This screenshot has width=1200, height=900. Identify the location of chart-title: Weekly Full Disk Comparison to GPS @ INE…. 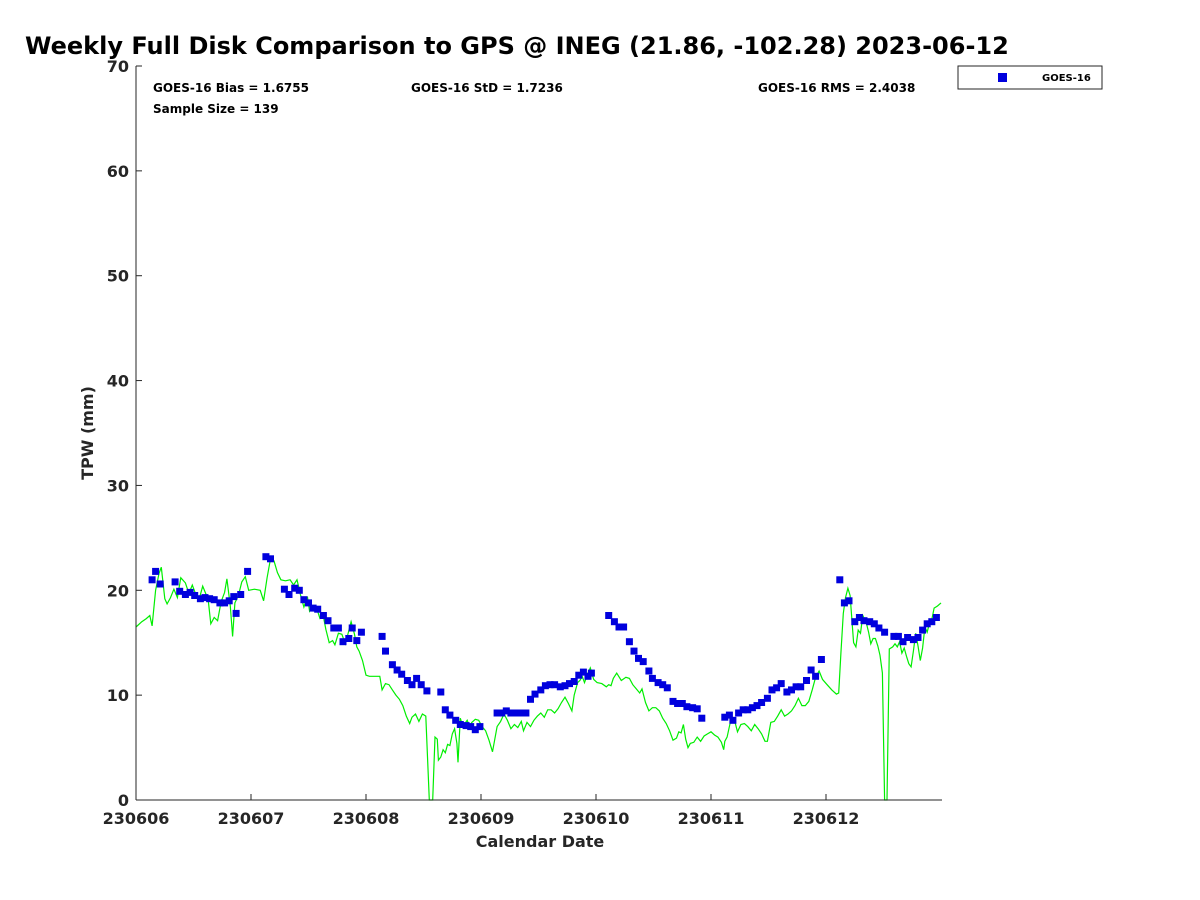
(517, 46).